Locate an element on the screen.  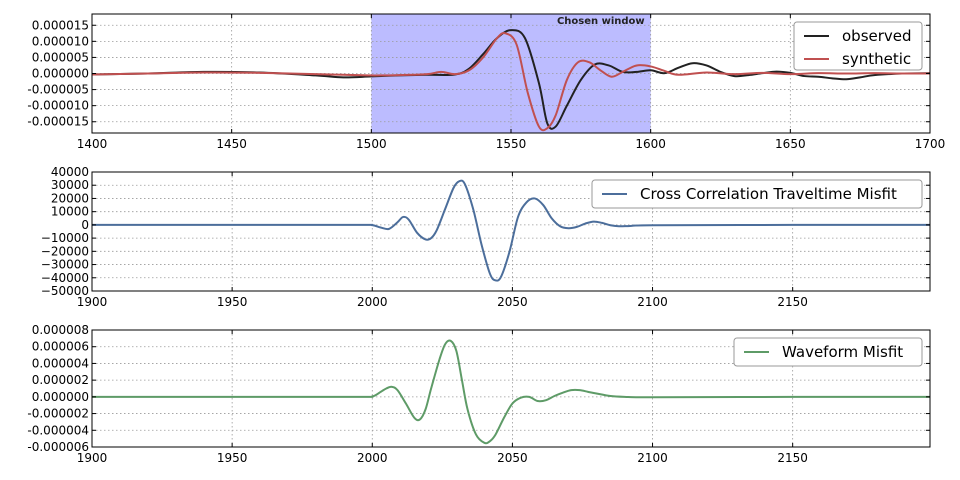
y-tick-label: 0.000006 is located at coordinates (60, 347).